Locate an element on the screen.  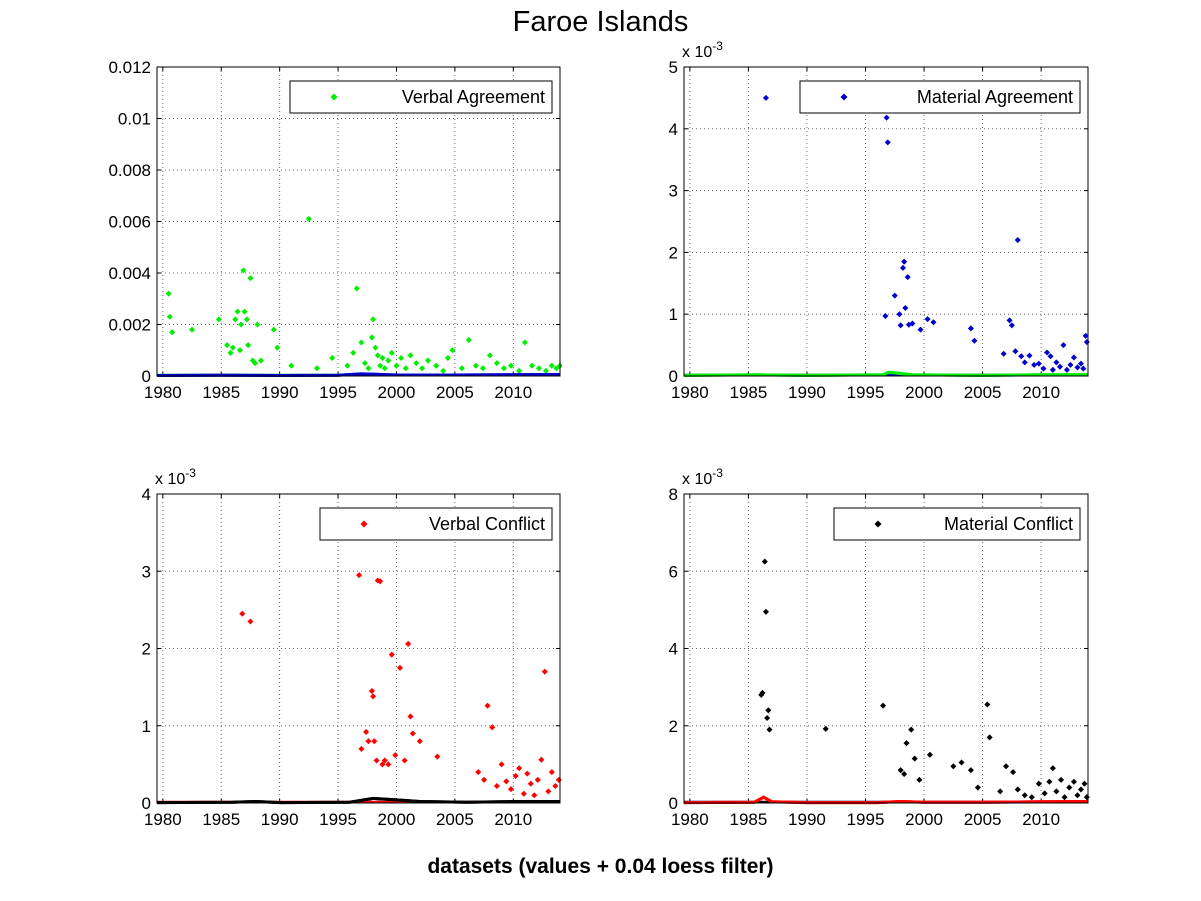
axes-frame is located at coordinates (358, 648).